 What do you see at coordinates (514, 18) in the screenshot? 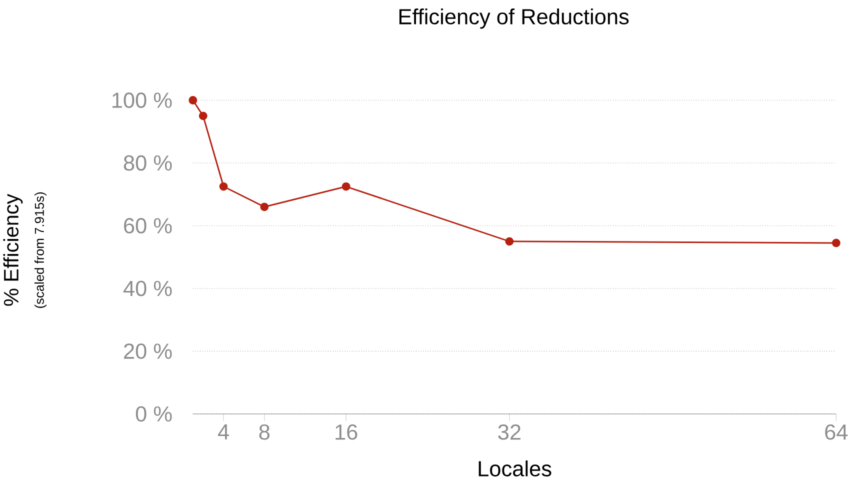
I see `chart-title: Efficiency of Reductions` at bounding box center [514, 18].